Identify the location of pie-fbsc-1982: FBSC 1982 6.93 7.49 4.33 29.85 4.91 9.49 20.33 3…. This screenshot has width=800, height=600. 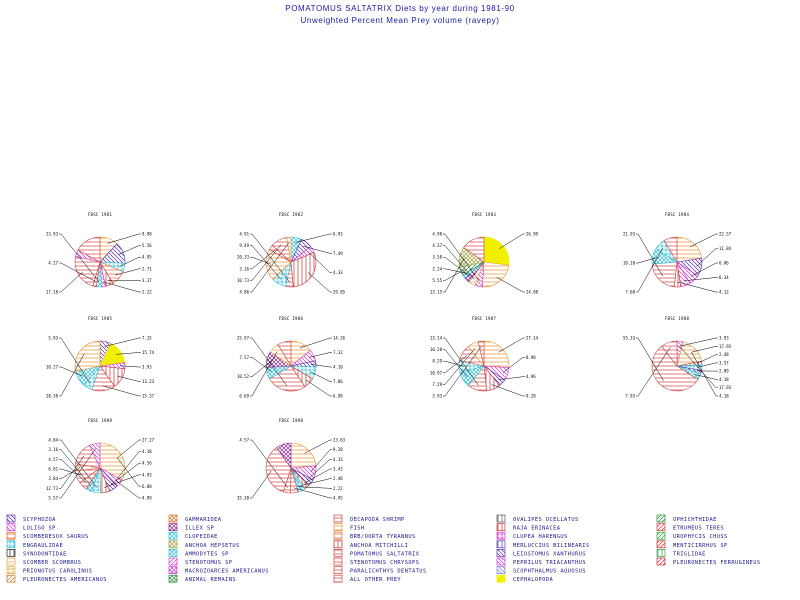
(291, 253).